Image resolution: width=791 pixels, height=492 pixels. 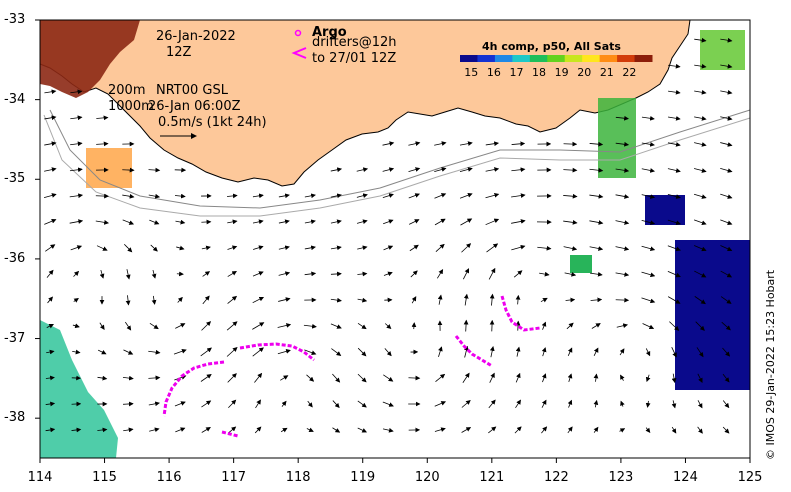 I want to click on x-tick-label: 115, so click(x=104, y=477).